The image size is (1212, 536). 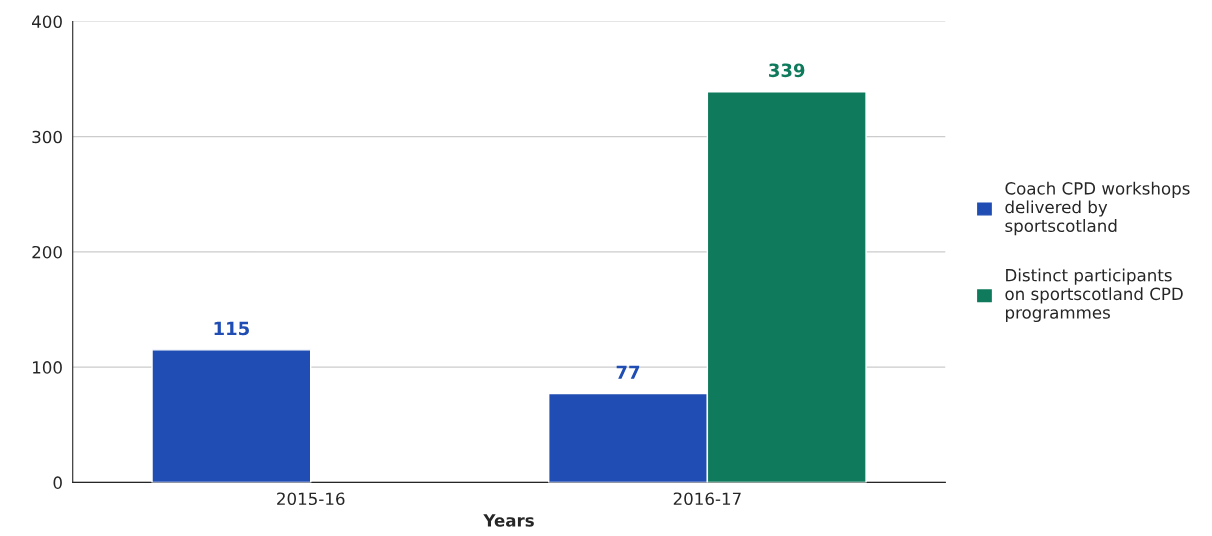 I want to click on data-label: 339, so click(x=787, y=70).